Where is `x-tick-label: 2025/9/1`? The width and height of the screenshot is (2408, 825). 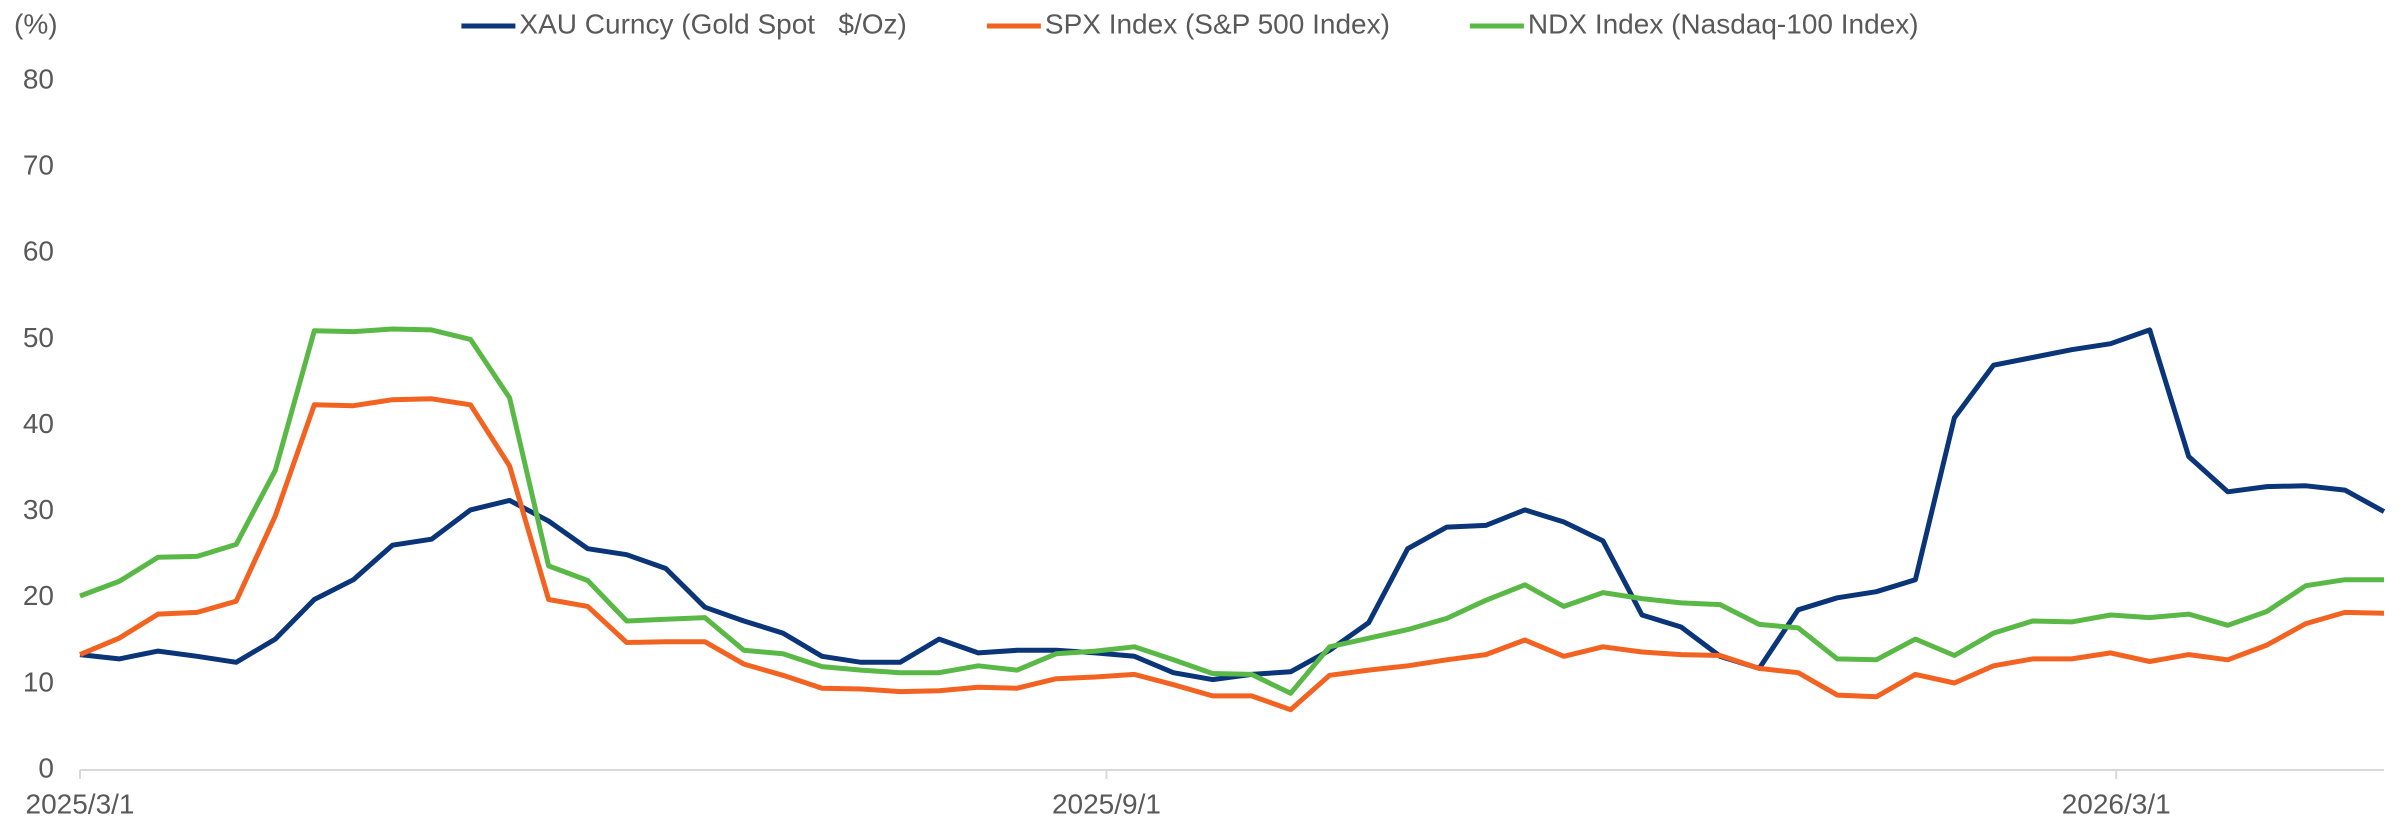
x-tick-label: 2025/9/1 is located at coordinates (1106, 803).